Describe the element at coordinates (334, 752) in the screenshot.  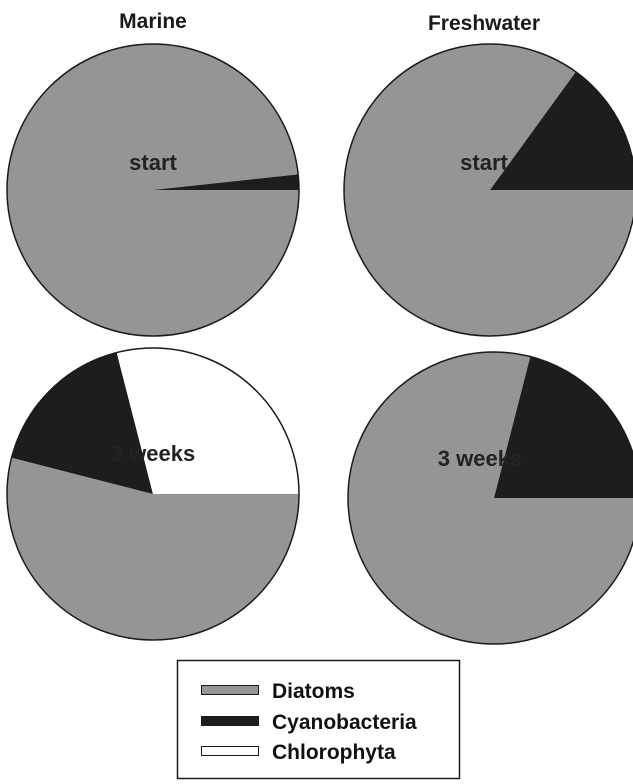
I see `legend-label-chlorophyta: Chlorophyta` at that location.